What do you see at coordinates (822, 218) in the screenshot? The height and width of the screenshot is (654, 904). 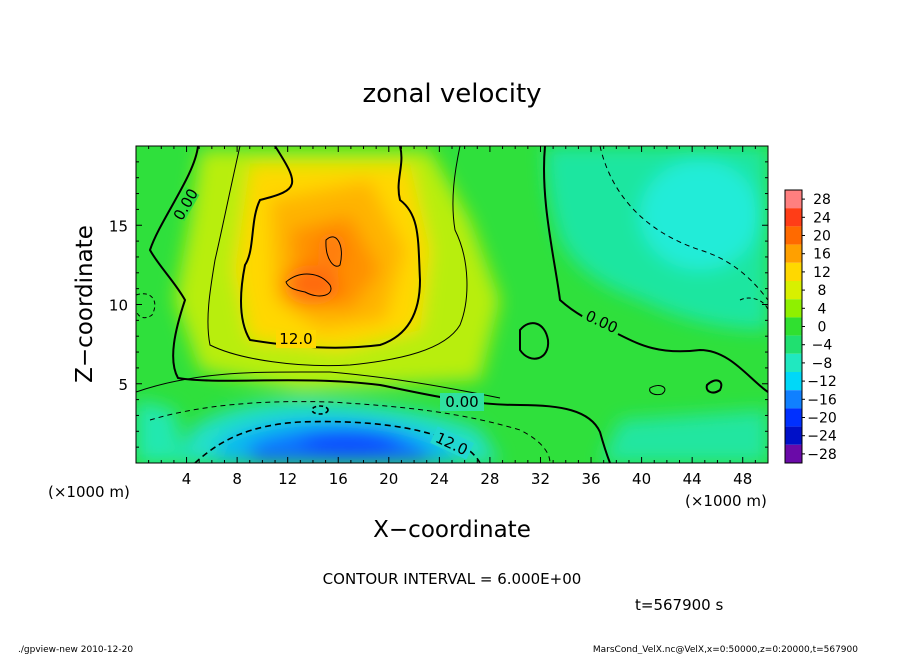 I see `colorbar-label: 24` at bounding box center [822, 218].